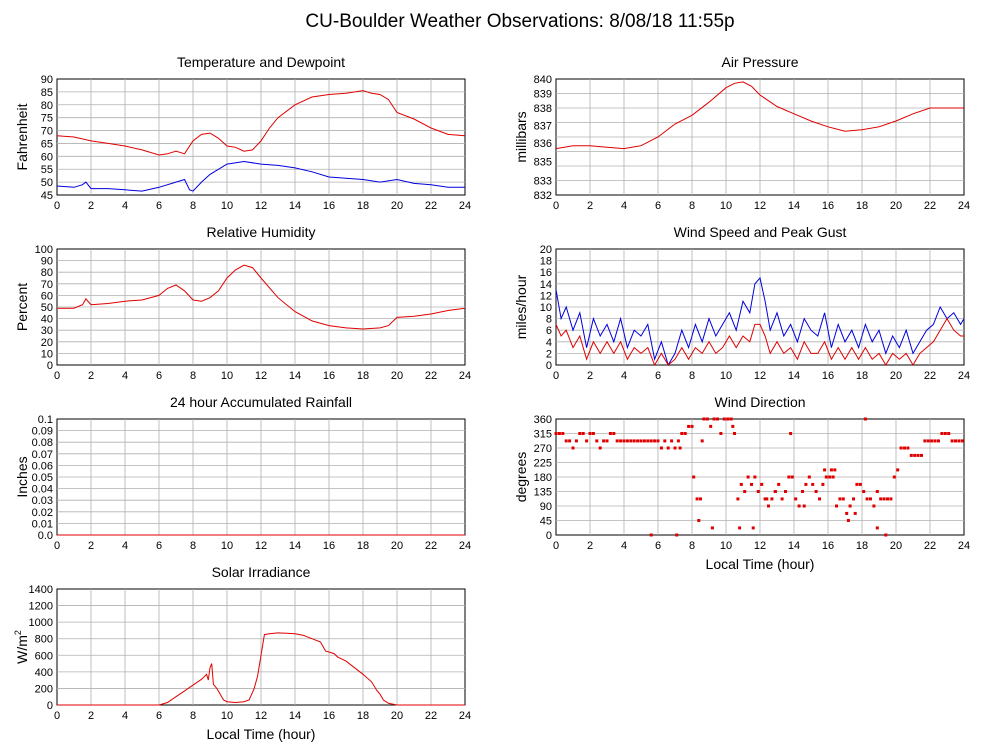  I want to click on temp-ytick-label: 70, so click(47, 132).